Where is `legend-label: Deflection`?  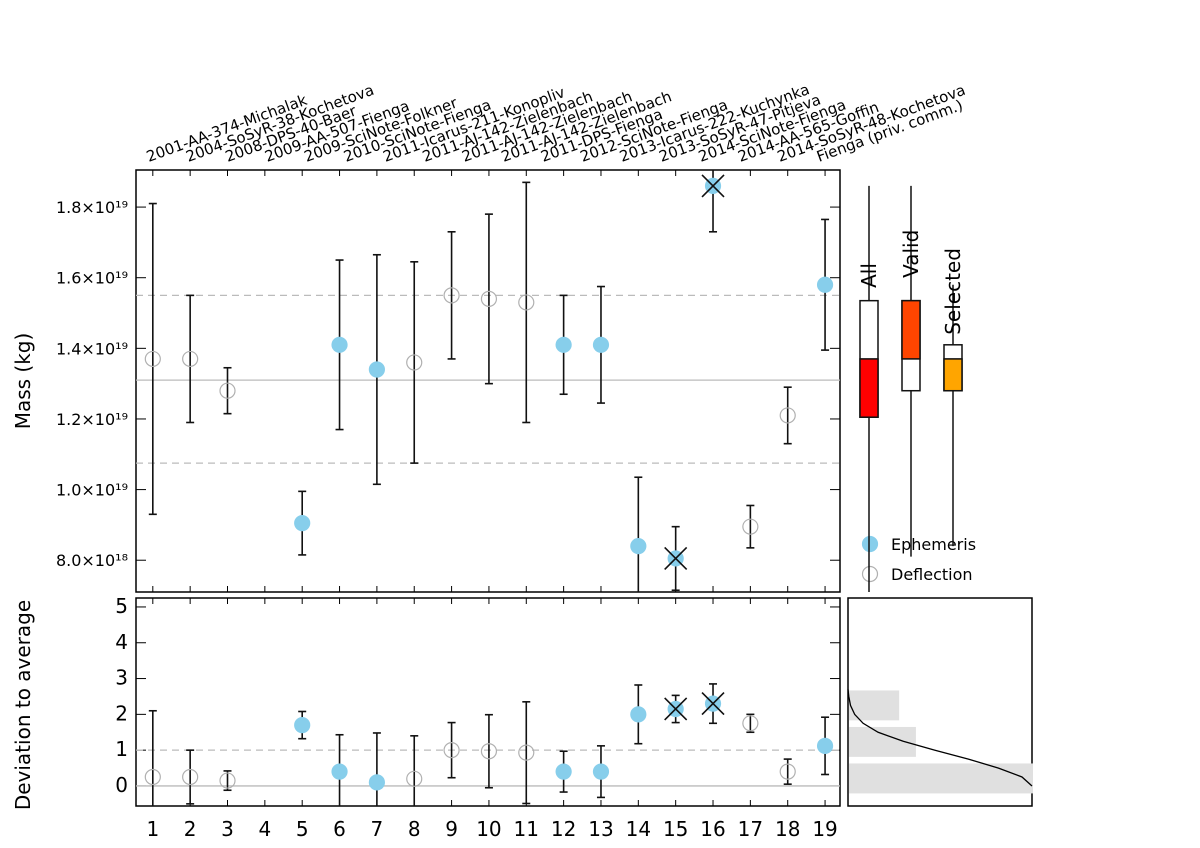 legend-label: Deflection is located at coordinates (932, 574).